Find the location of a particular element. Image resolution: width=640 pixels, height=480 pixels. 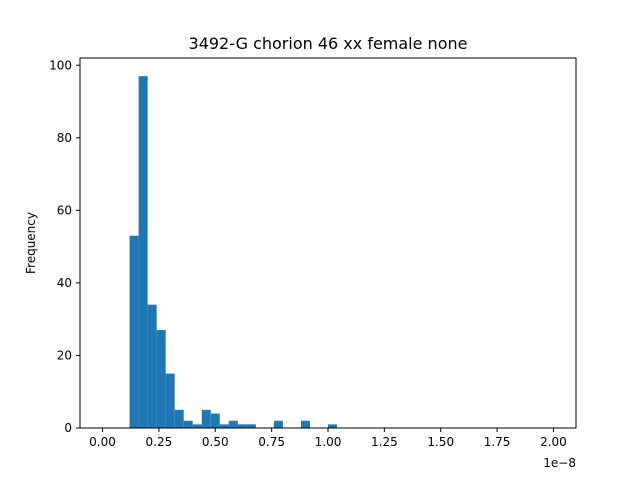

x-tick-label: 1.25 is located at coordinates (384, 442).